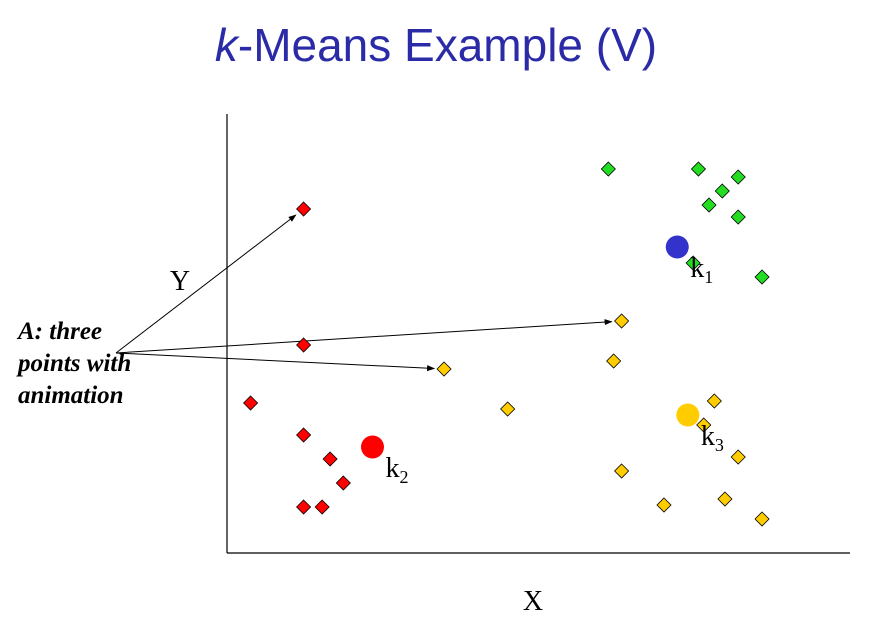 This screenshot has width=872, height=622. I want to click on annotation-note: A: three points with animation, so click(103, 364).